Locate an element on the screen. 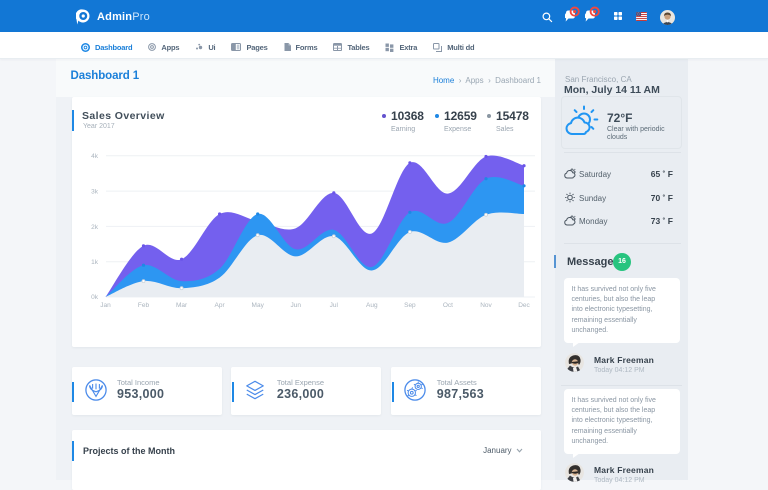  svg-text: May is located at coordinates (258, 305).